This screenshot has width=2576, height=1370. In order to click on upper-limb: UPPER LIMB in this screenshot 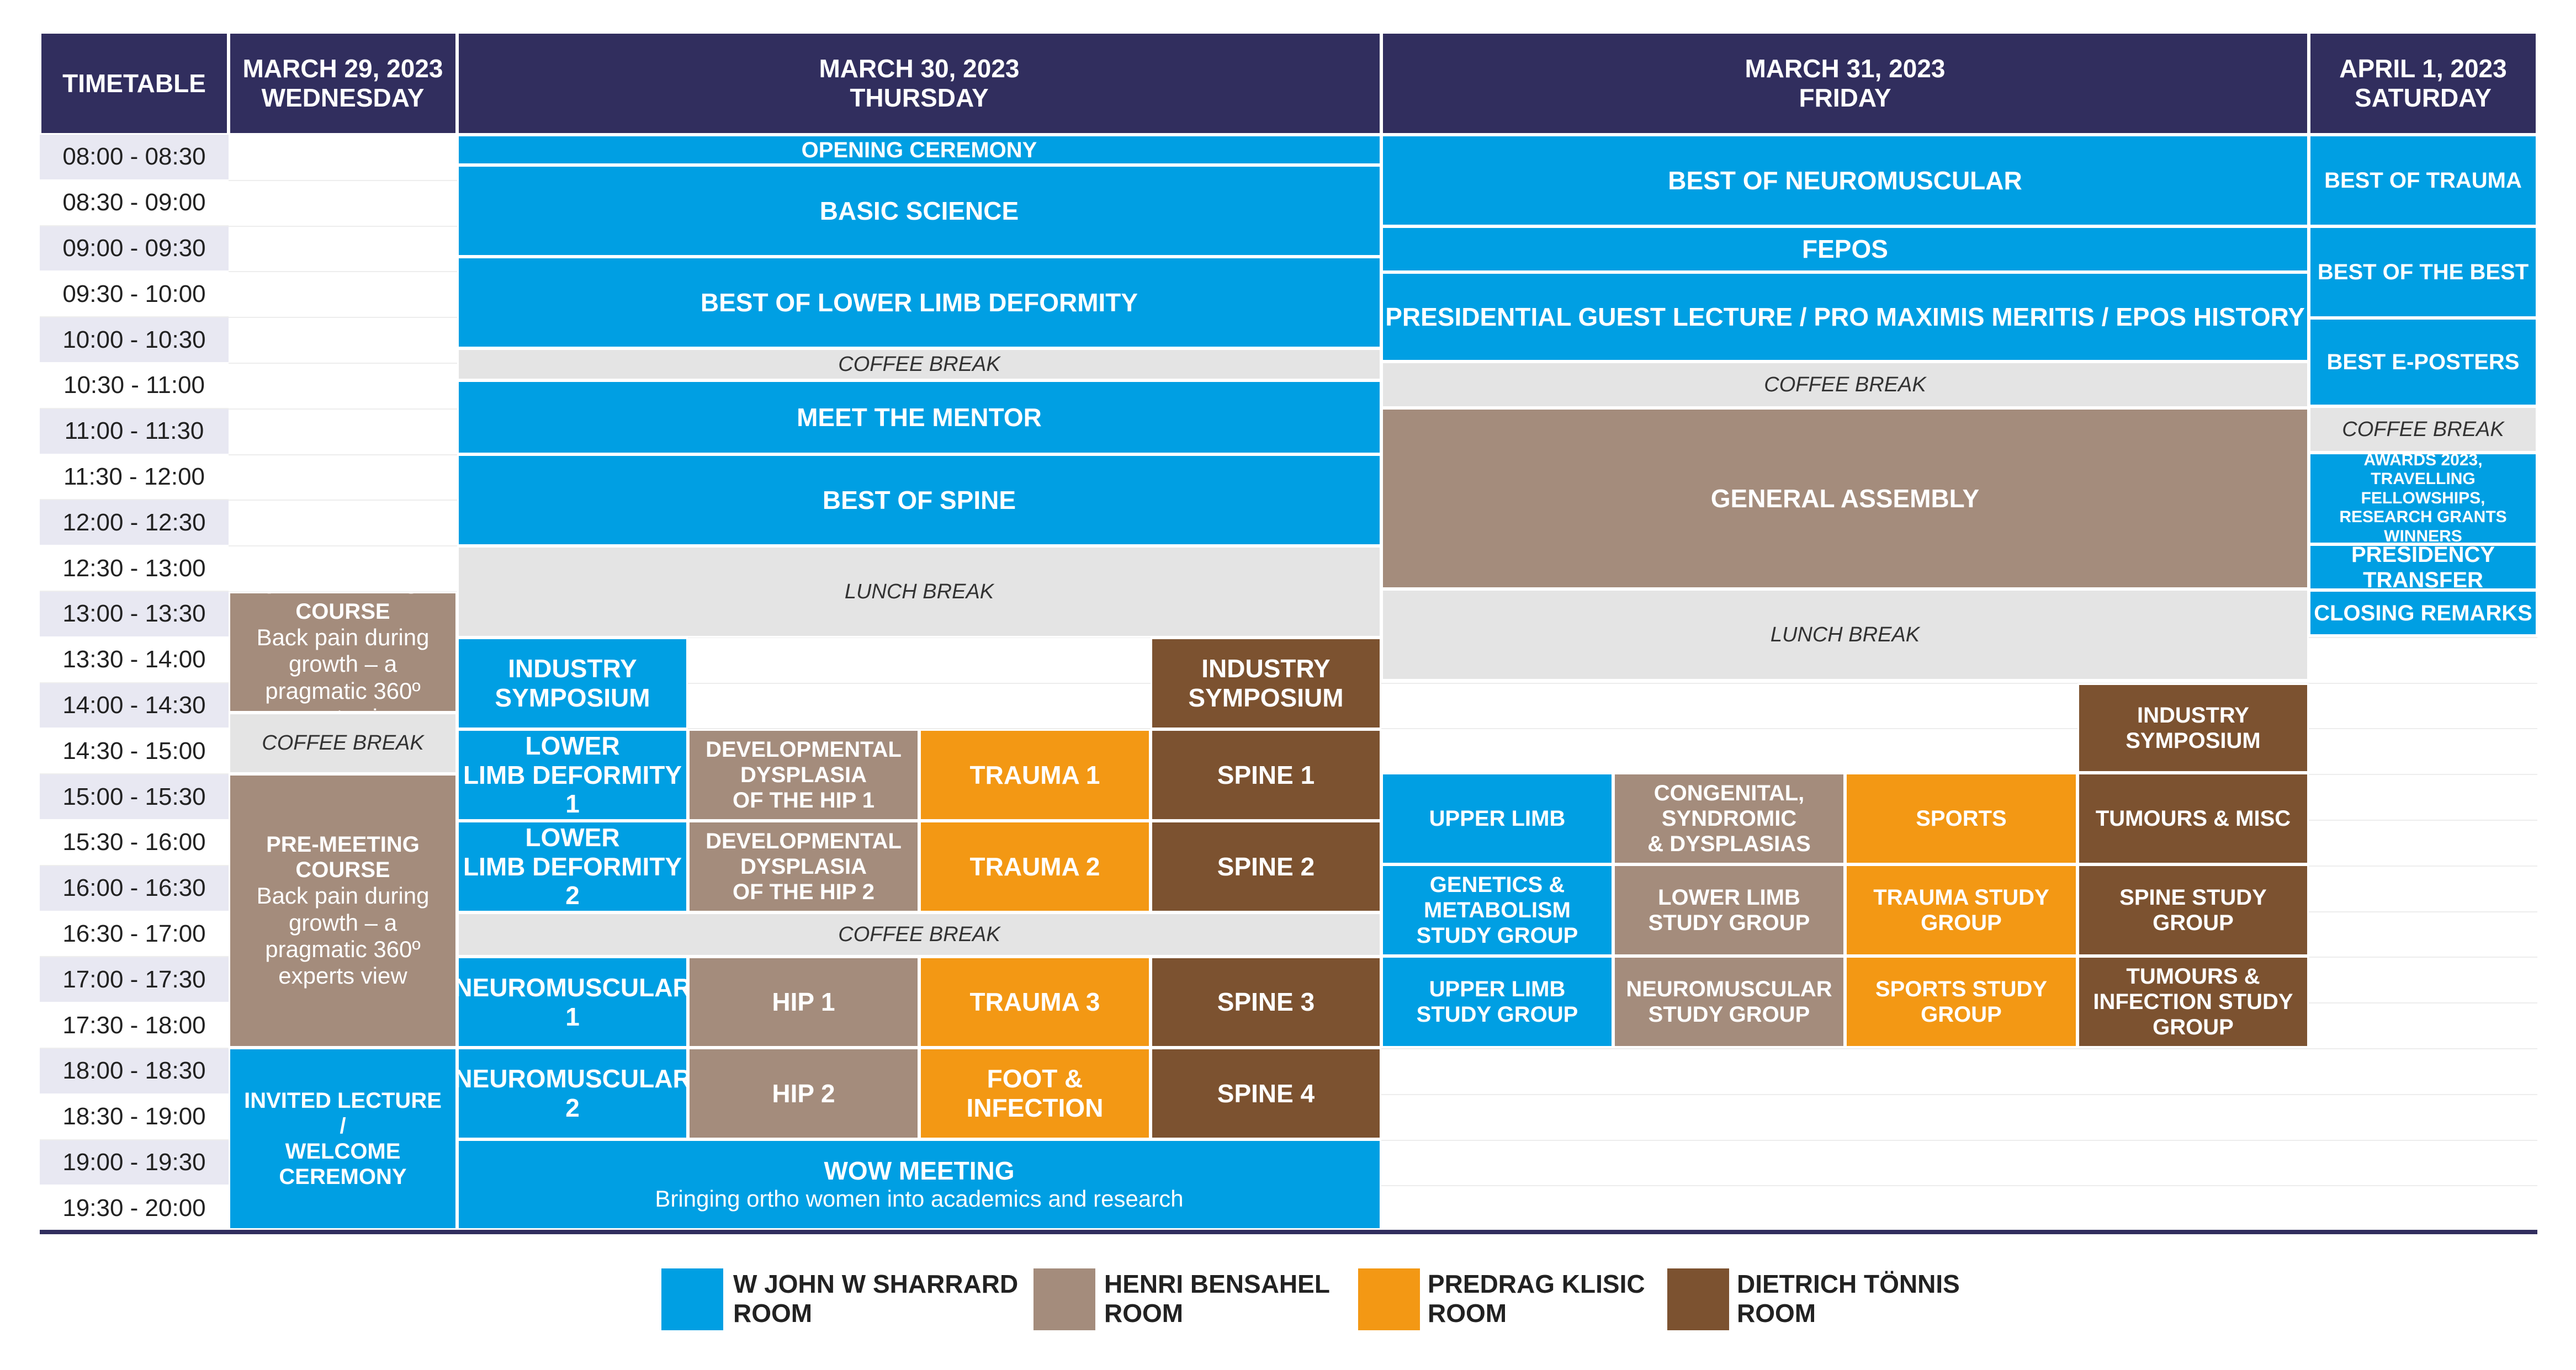, I will do `click(1497, 818)`.